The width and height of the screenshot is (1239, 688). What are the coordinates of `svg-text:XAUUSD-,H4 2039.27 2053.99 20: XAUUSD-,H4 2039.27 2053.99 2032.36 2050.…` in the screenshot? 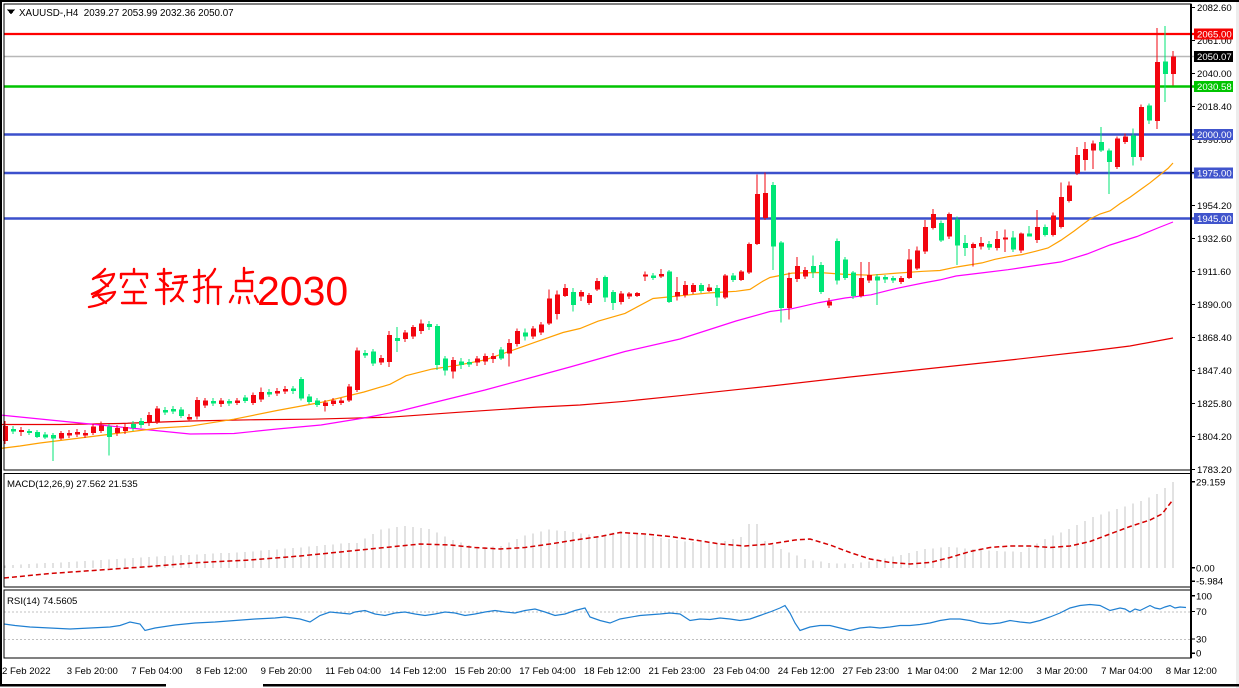 It's located at (126, 13).